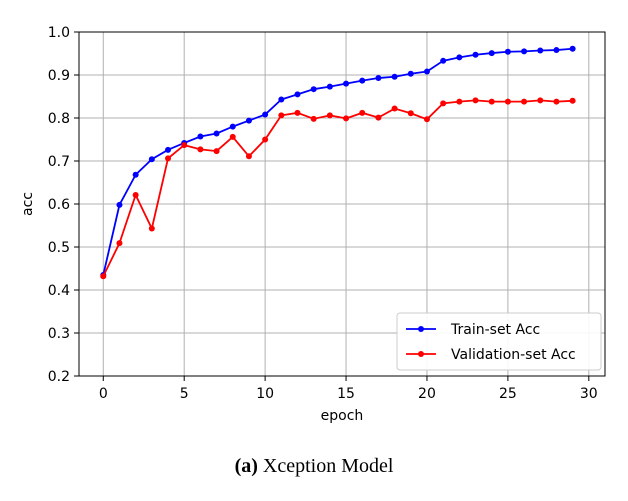  Describe the element at coordinates (495, 330) in the screenshot. I see `legend-label: Train-set Acc` at that location.